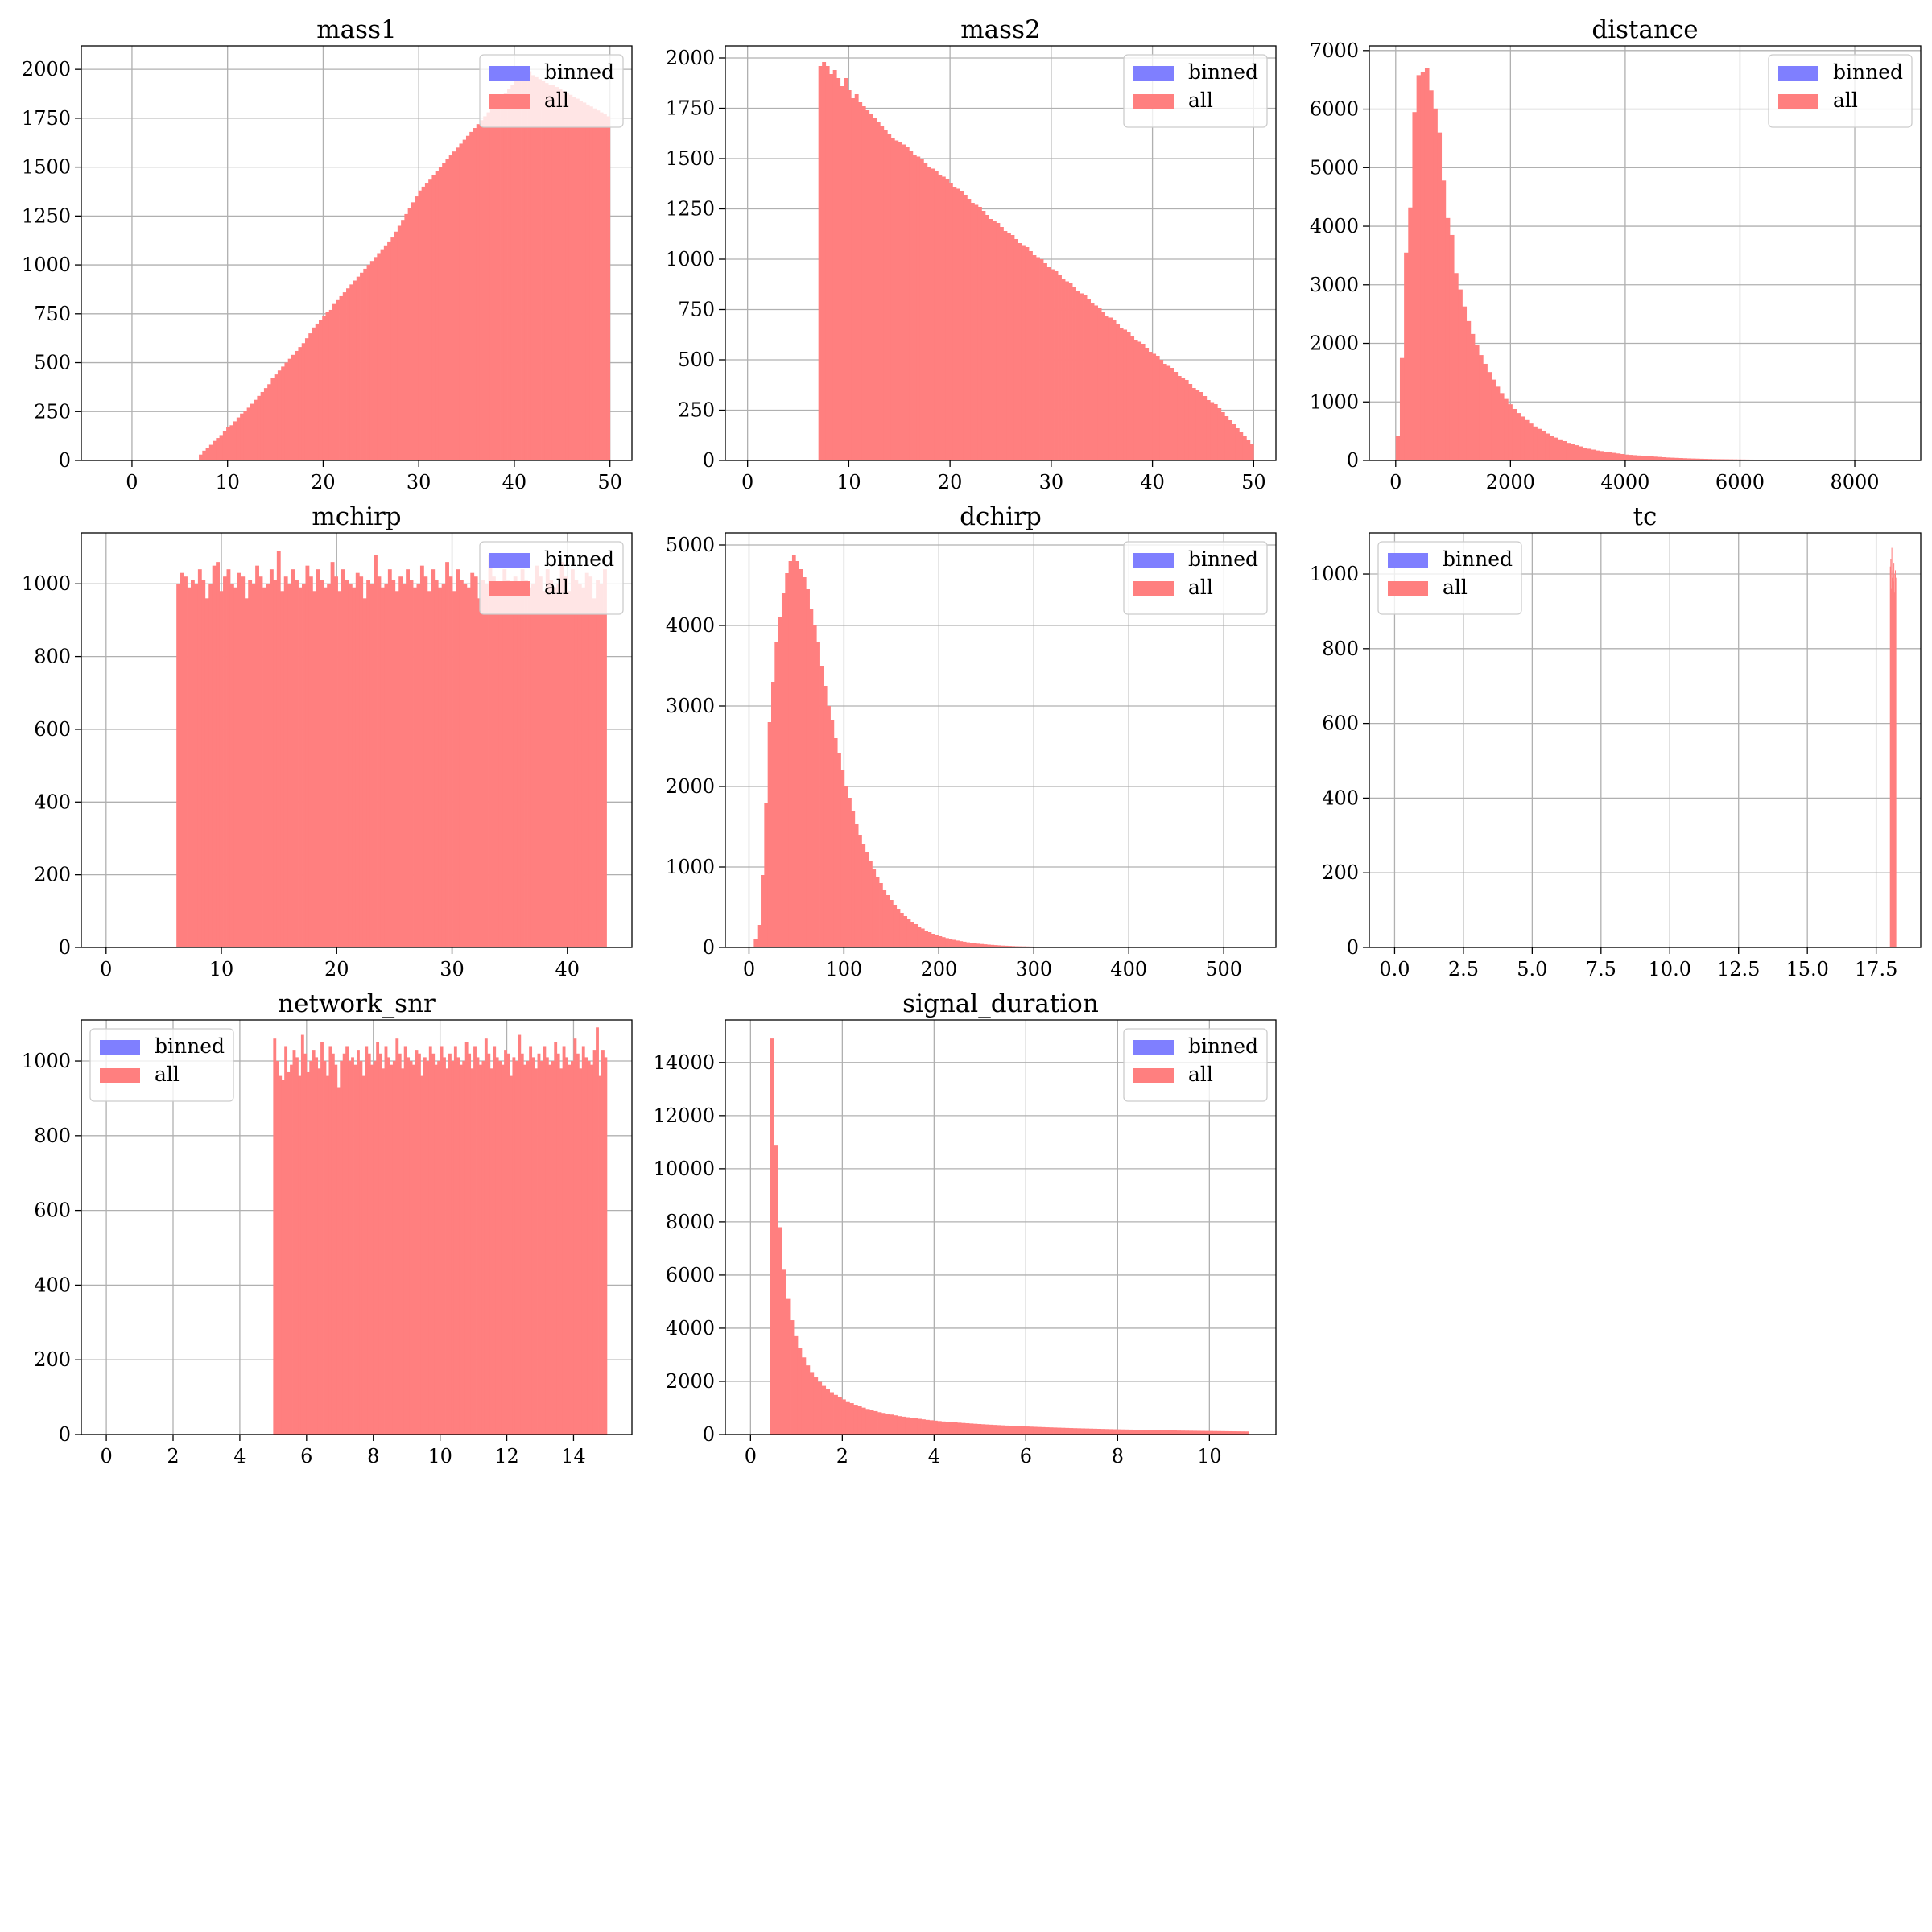 Image resolution: width=1932 pixels, height=1932 pixels. Describe the element at coordinates (684, 1115) in the screenshot. I see `y-tick-label: 12000` at that location.